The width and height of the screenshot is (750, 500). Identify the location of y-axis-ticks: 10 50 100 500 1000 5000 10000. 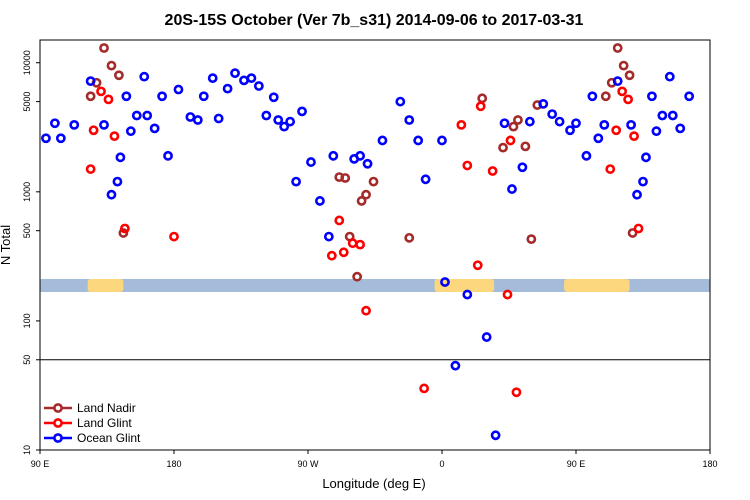
(31, 252).